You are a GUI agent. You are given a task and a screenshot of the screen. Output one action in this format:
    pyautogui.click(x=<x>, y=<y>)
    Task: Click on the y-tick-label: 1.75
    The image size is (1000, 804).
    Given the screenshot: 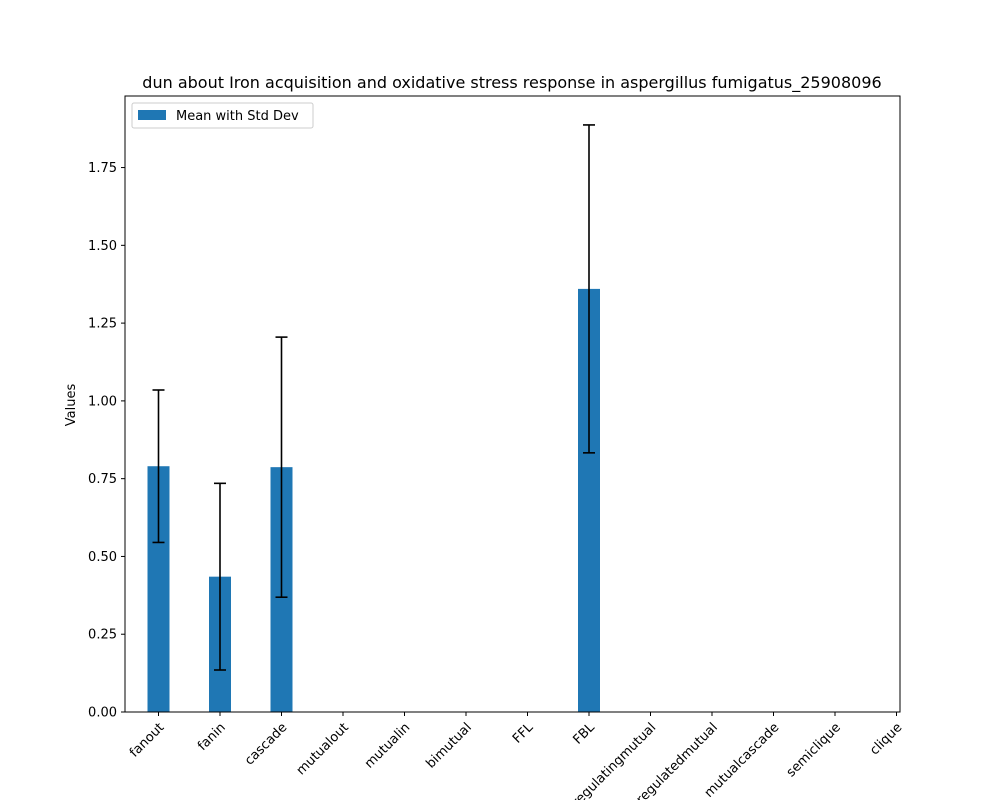 What is the action you would take?
    pyautogui.click(x=102, y=168)
    